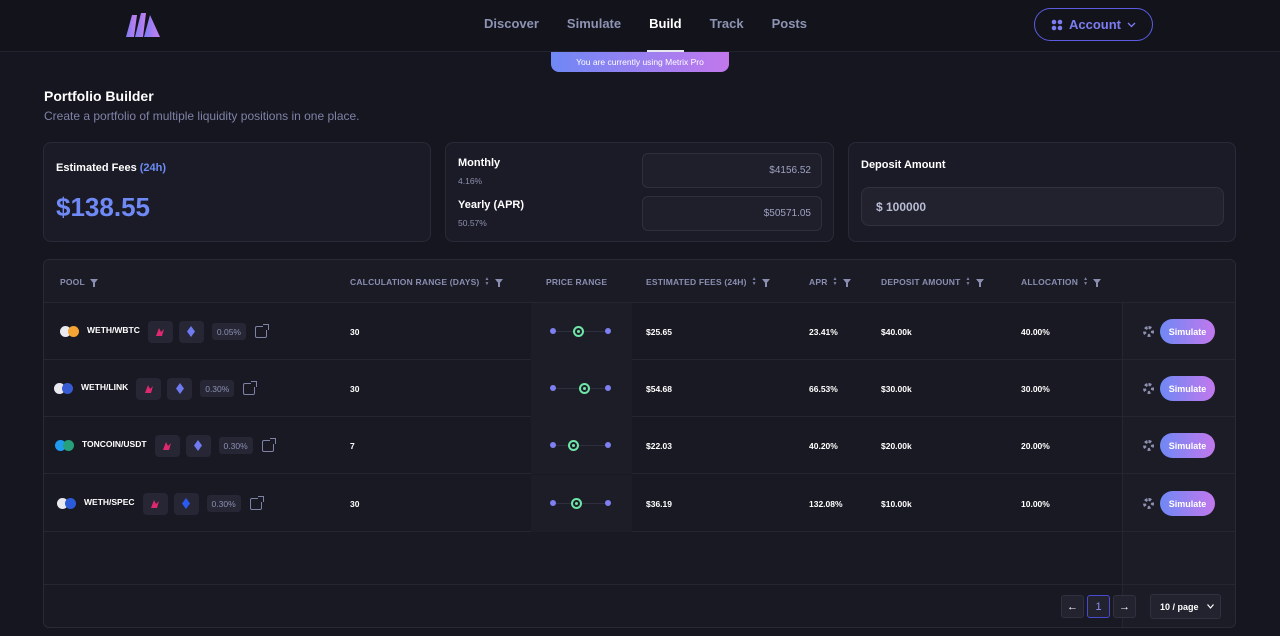 The height and width of the screenshot is (636, 1280). I want to click on header-pool-label: POOL, so click(72, 281).